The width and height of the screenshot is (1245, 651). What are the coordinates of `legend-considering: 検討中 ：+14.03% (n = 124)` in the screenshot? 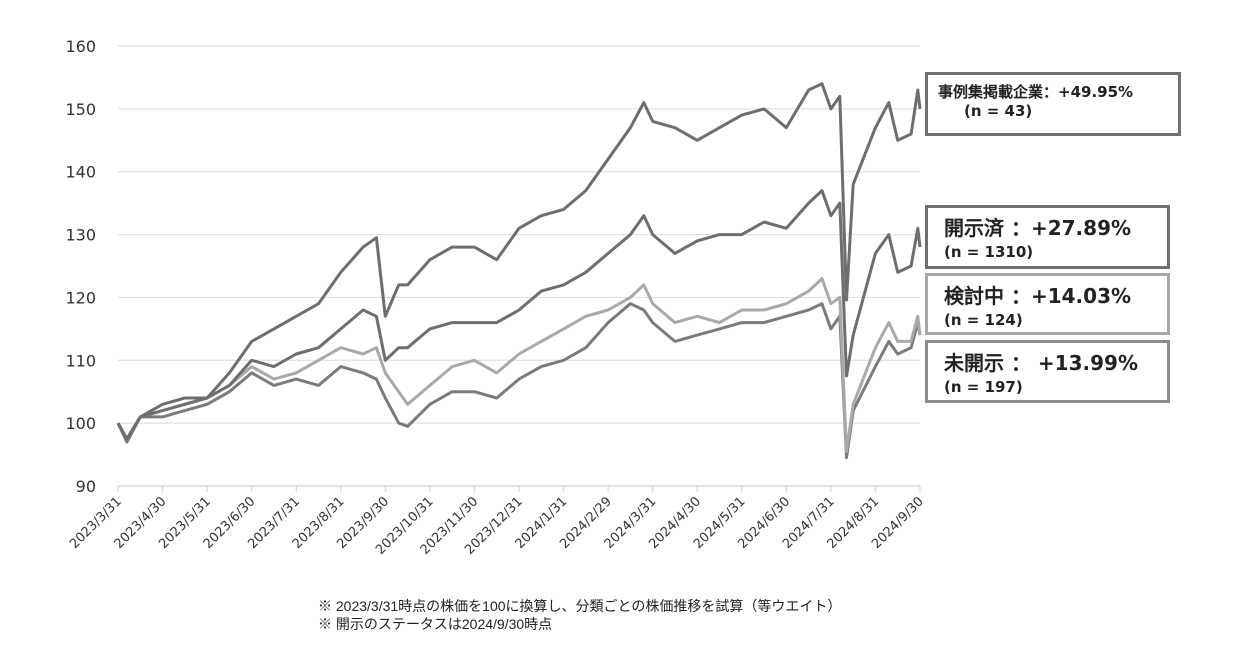 It's located at (1047, 304).